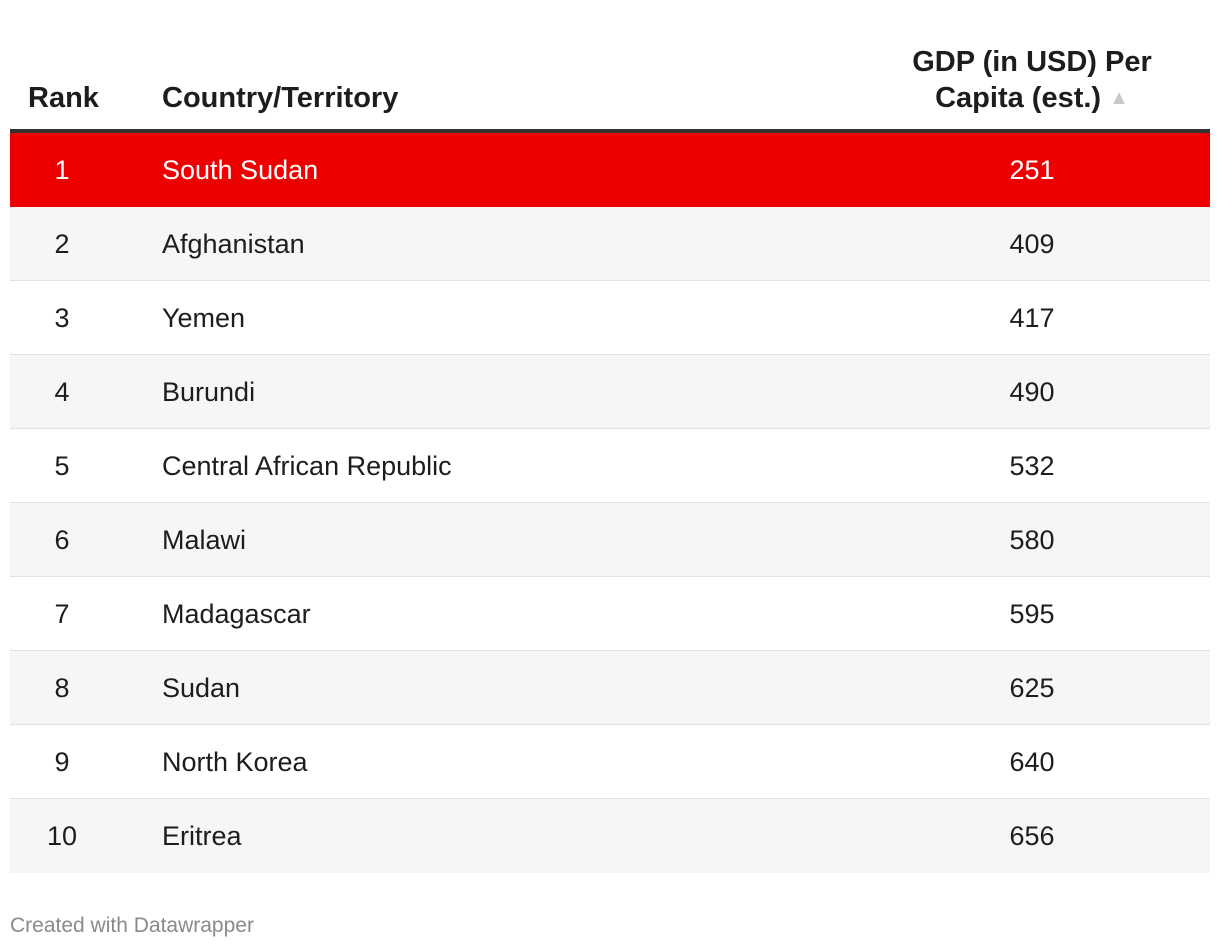  Describe the element at coordinates (62, 836) in the screenshot. I see `rank-cell: 10` at that location.